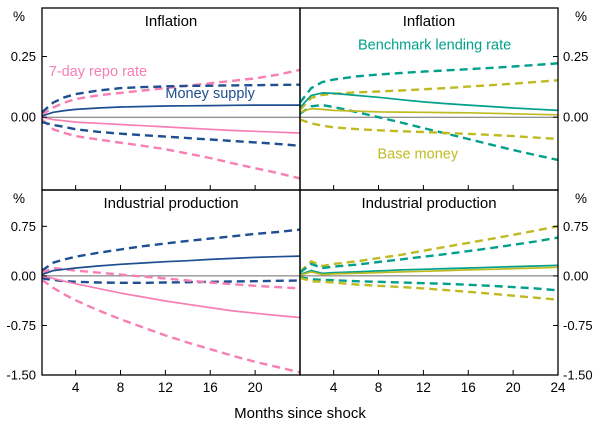  Describe the element at coordinates (434, 45) in the screenshot. I see `series-label: Benchmark lending rate` at that location.